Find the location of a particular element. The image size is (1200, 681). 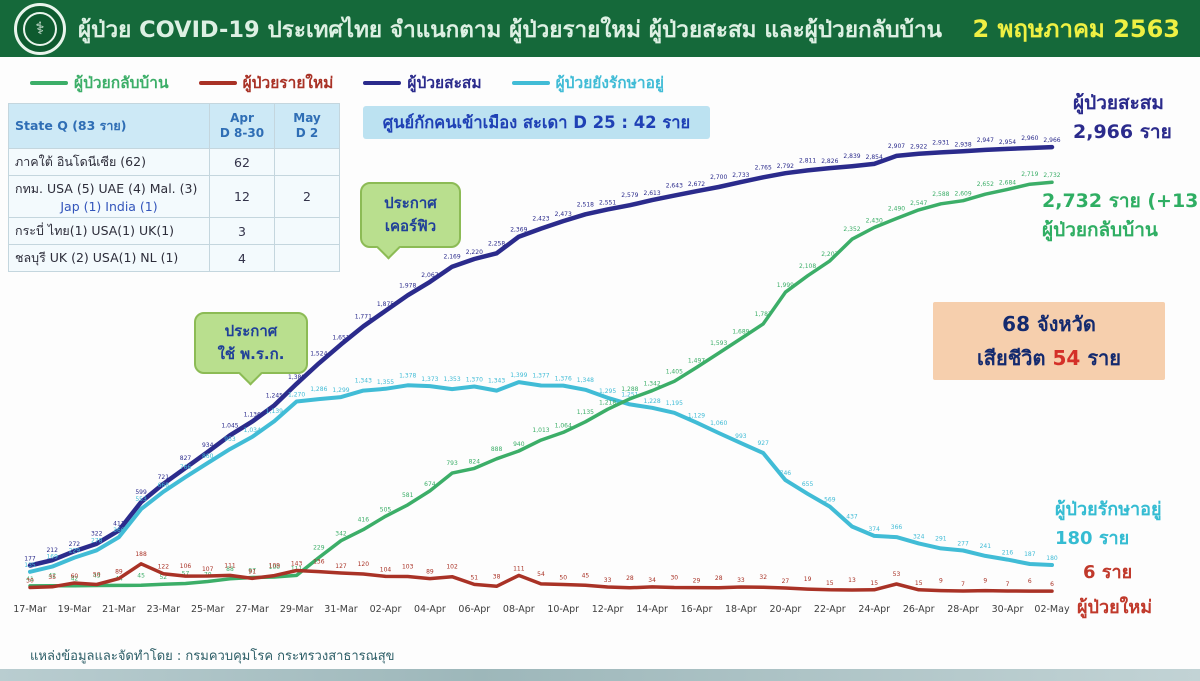

data-label: 13 is located at coordinates (852, 580).